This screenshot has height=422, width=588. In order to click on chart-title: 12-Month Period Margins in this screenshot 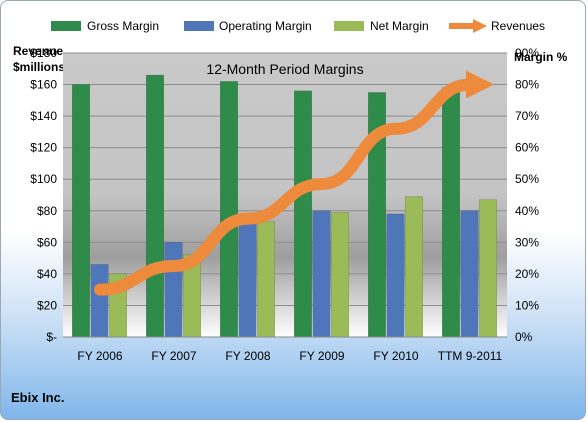, I will do `click(284, 69)`.